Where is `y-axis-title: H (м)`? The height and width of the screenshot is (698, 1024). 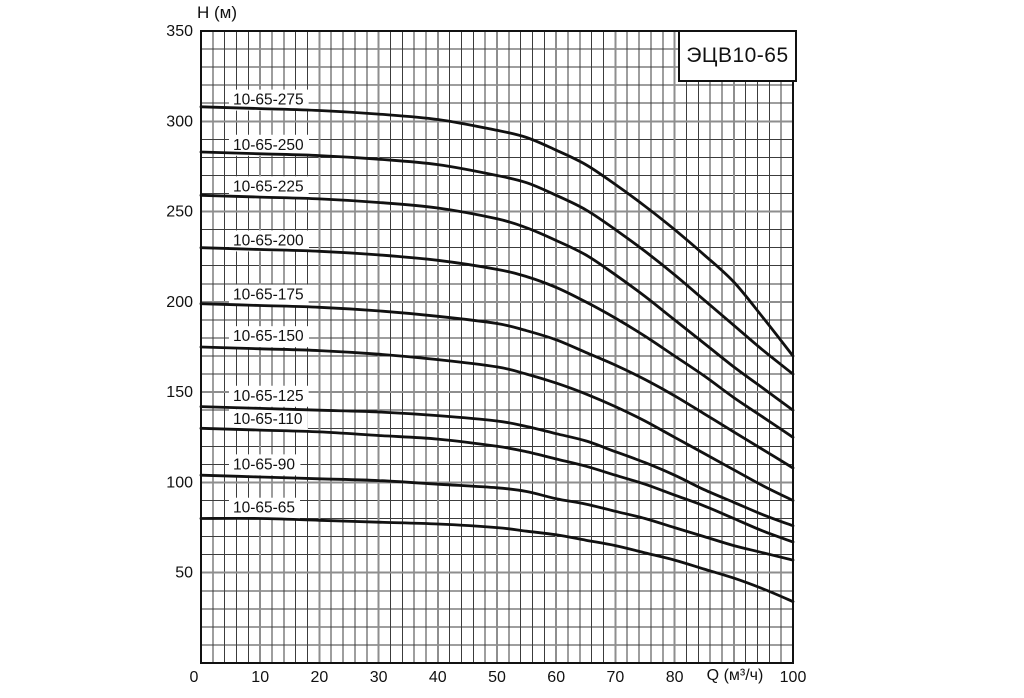
y-axis-title: H (м) is located at coordinates (217, 12).